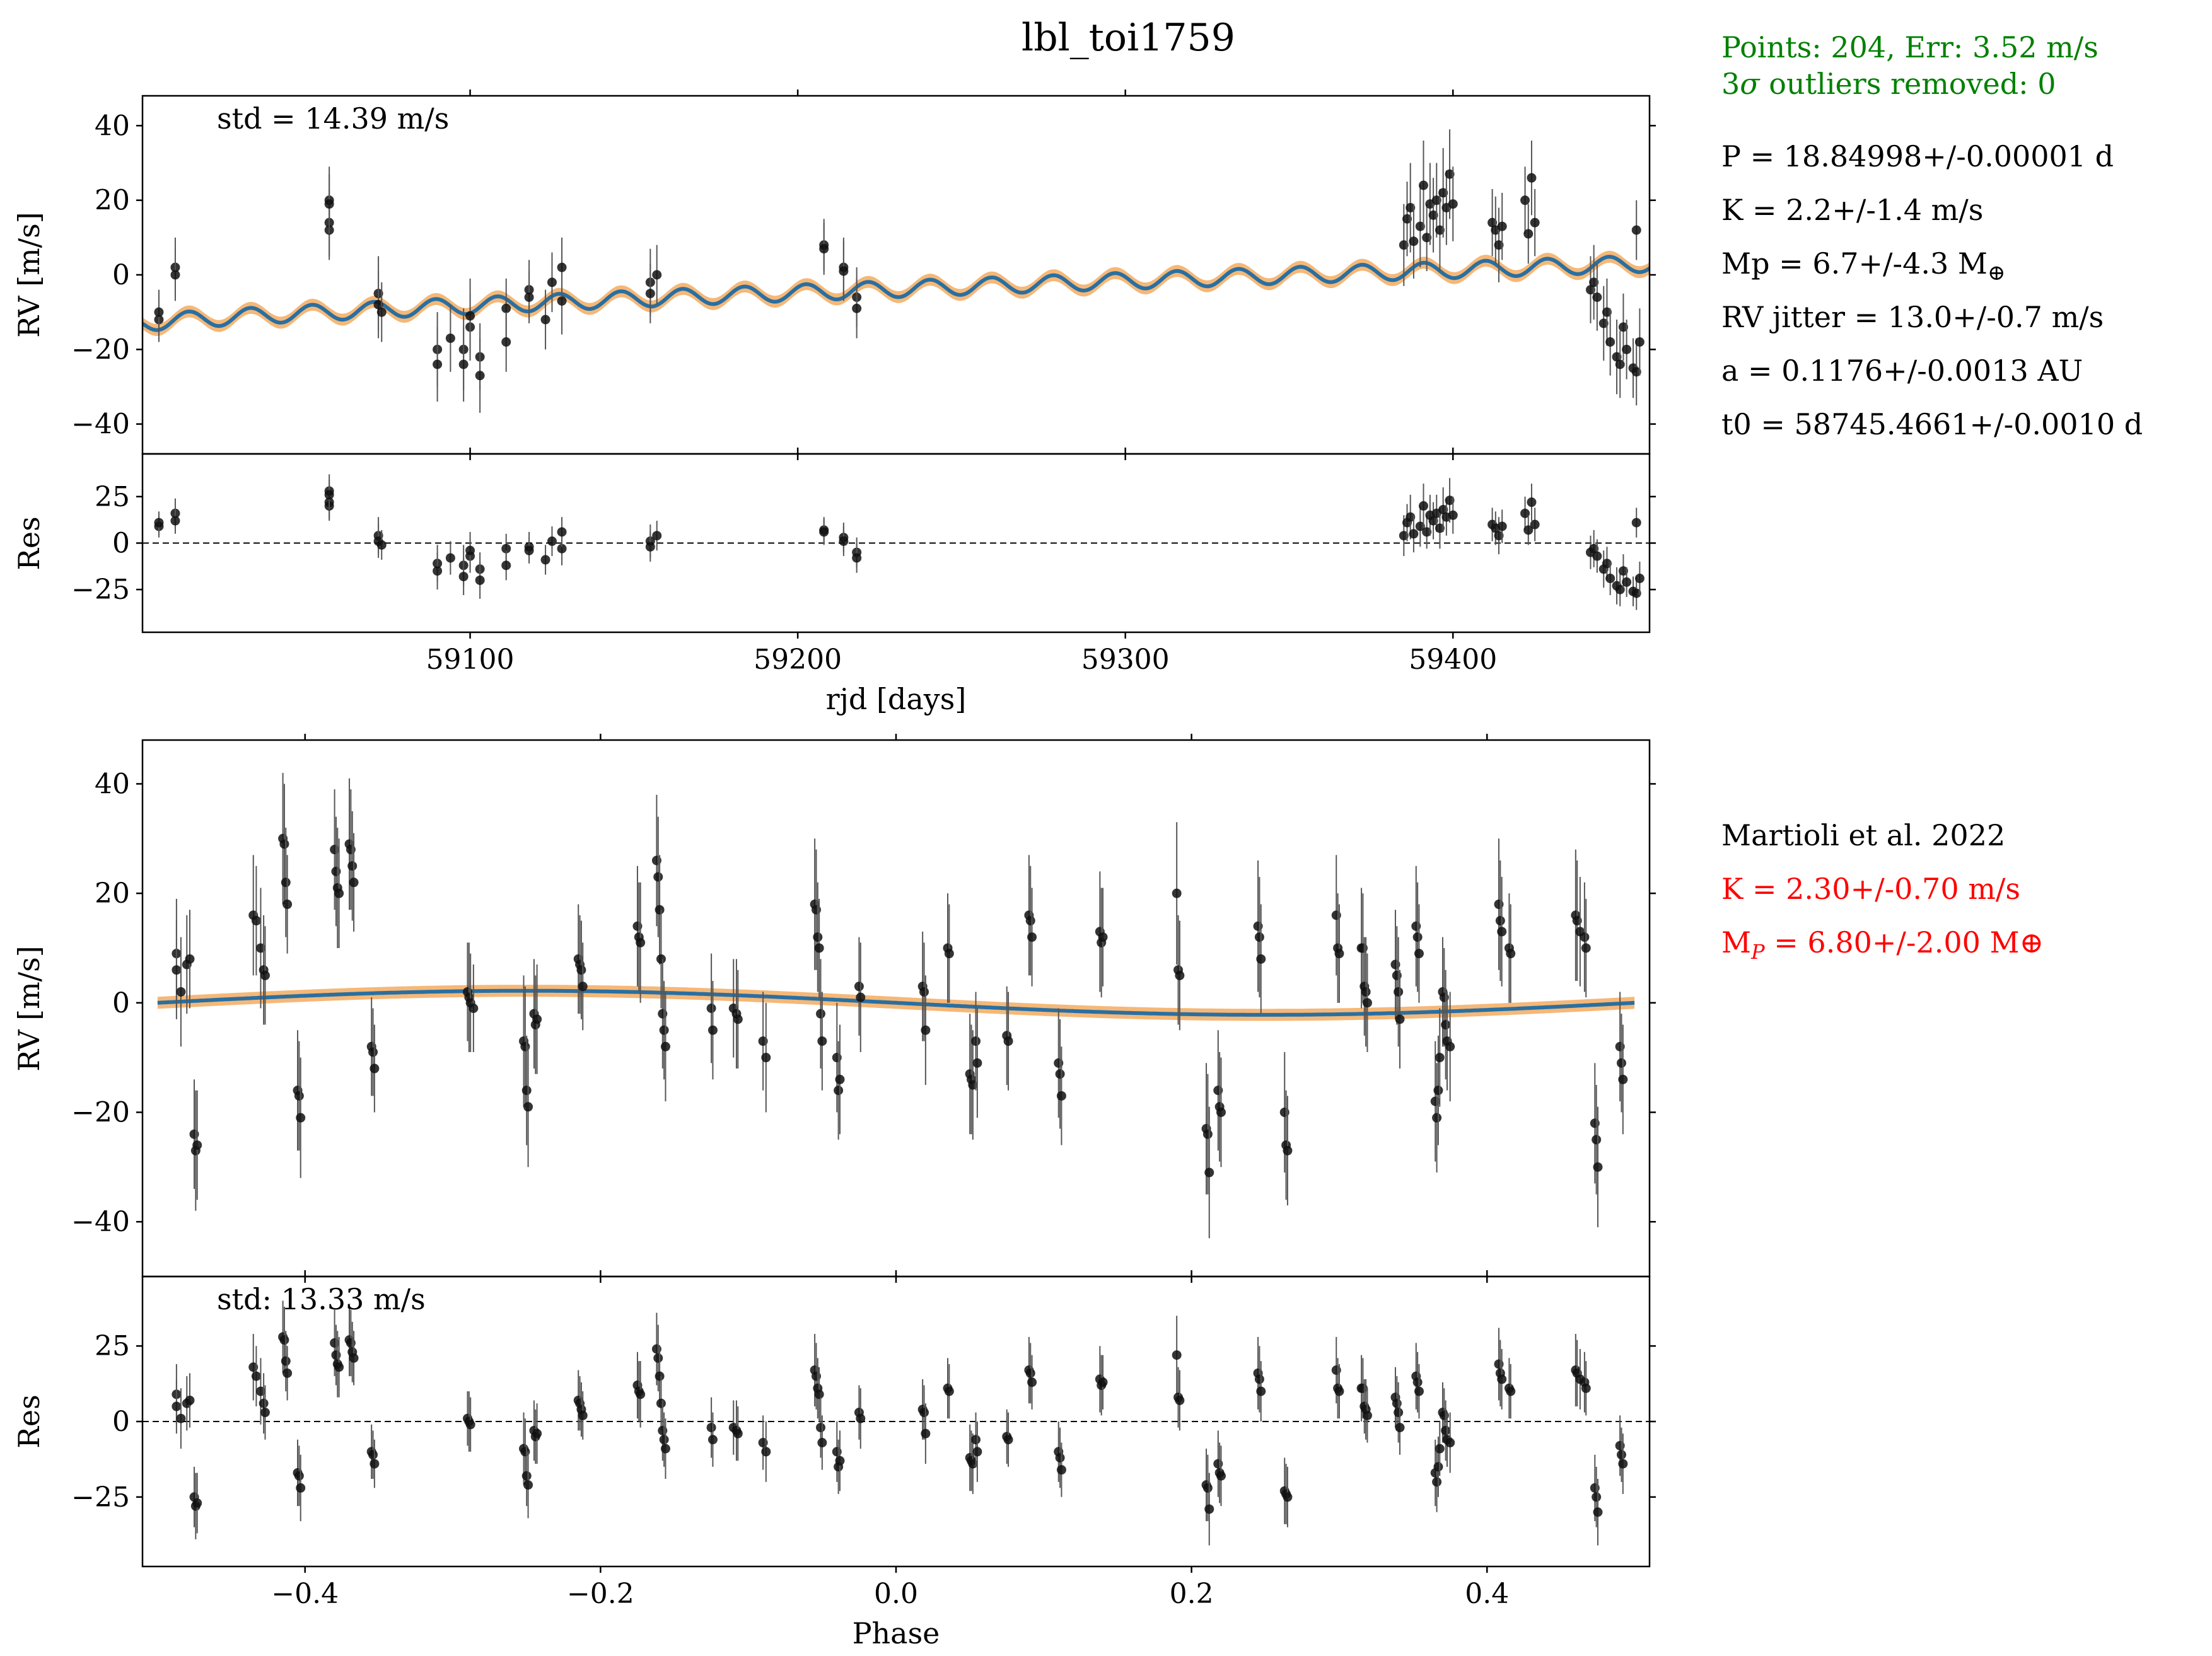 Image resolution: width=2212 pixels, height=1656 pixels. Describe the element at coordinates (896, 1633) in the screenshot. I see `x-axis-label: Phase` at that location.